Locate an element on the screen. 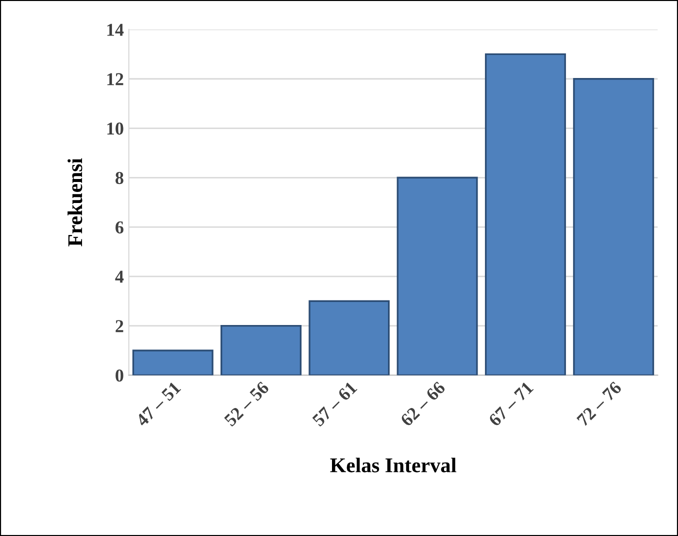 This screenshot has height=536, width=678. x-tick-label: 67 – 71 is located at coordinates (511, 404).